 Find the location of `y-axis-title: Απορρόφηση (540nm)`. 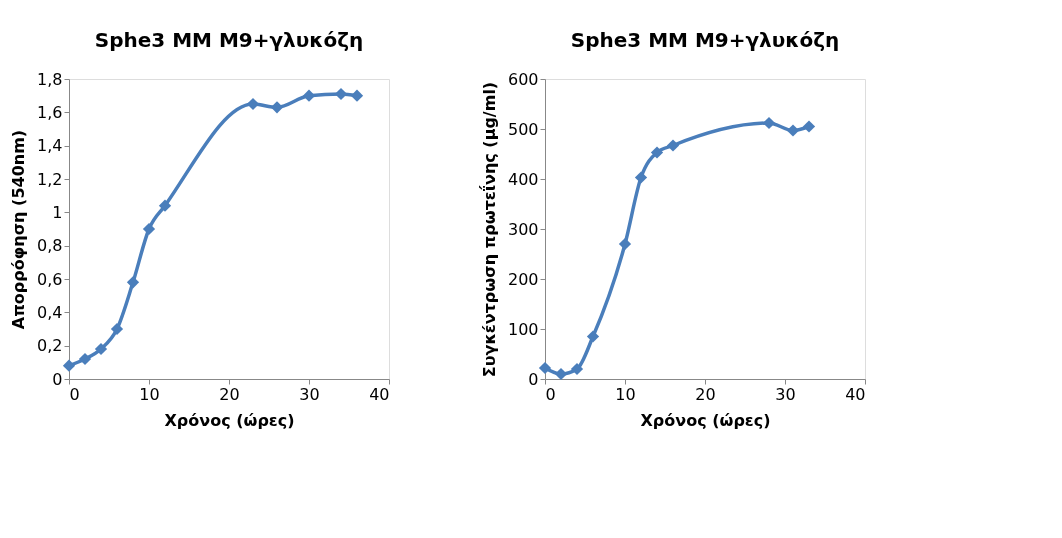

y-axis-title: Απορρόφηση (540nm) is located at coordinates (19, 229).